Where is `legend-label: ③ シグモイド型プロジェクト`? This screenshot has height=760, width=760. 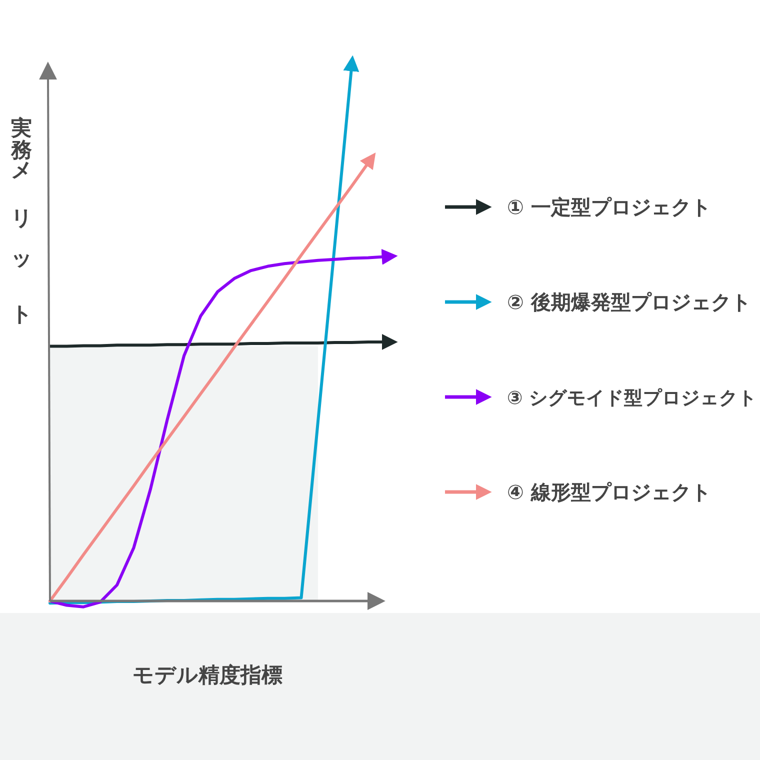
legend-label: ③ シグモイド型プロジェクト is located at coordinates (632, 398).